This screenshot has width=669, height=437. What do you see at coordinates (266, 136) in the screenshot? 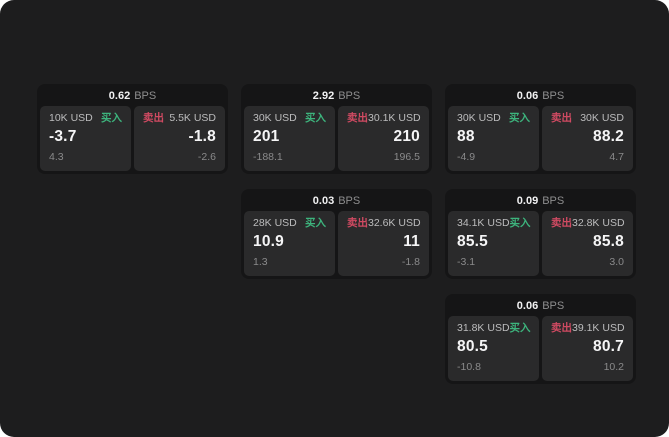
I see `buy-price: 201` at bounding box center [266, 136].